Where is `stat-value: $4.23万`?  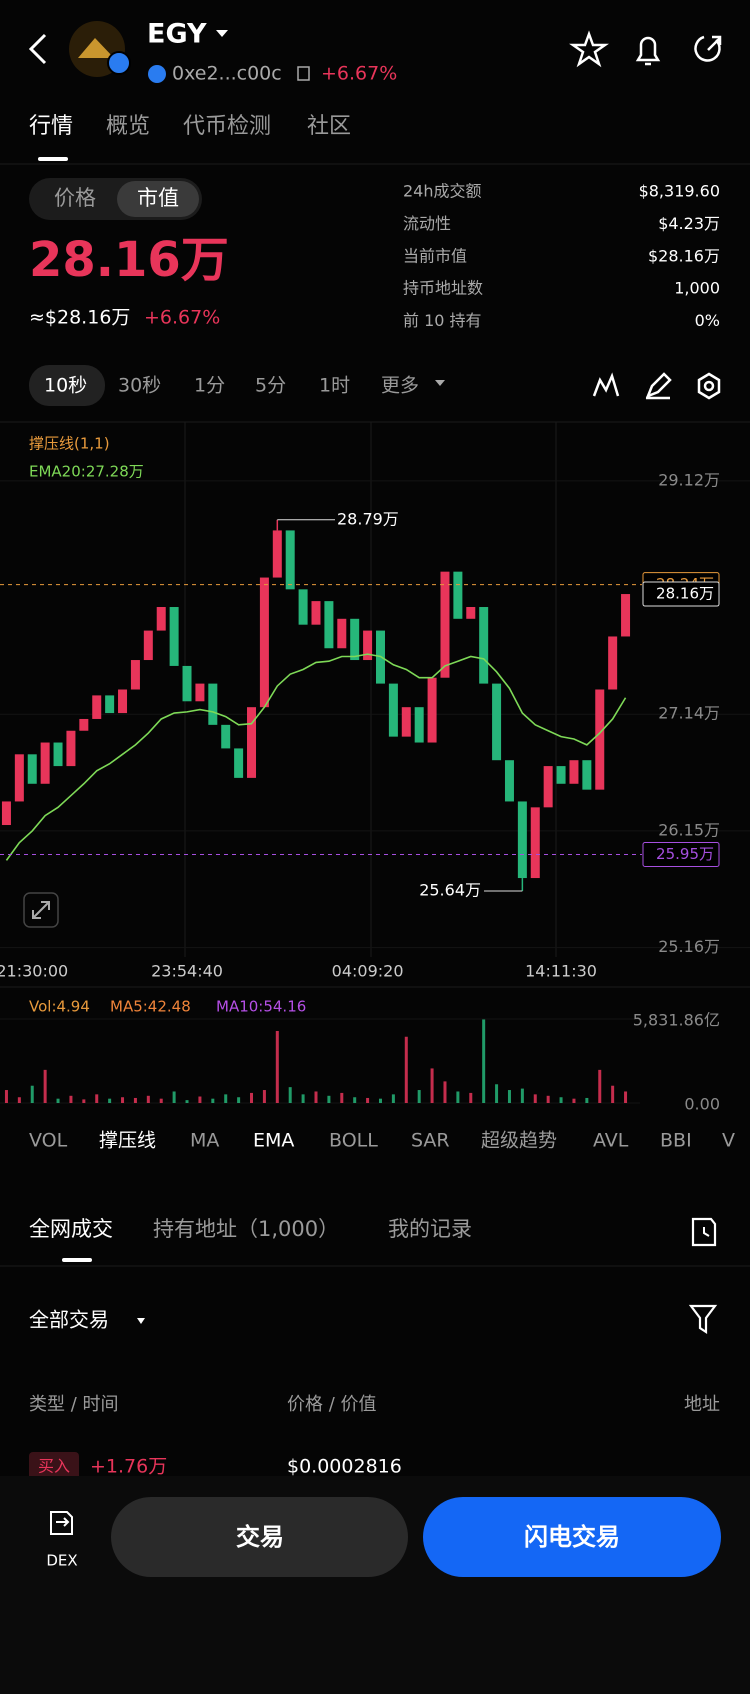
stat-value: $4.23万 is located at coordinates (689, 223).